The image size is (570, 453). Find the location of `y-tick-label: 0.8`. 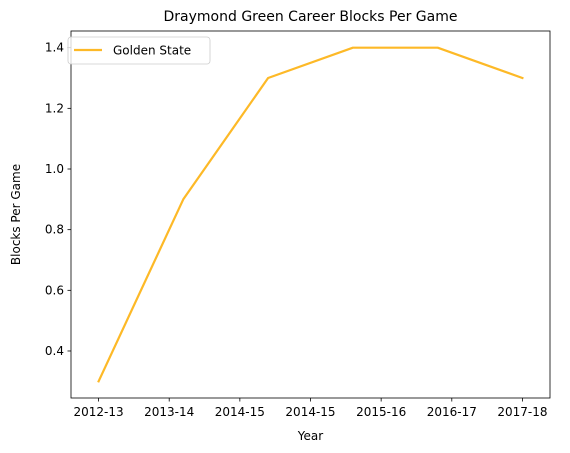

y-tick-label: 0.8 is located at coordinates (54, 230).